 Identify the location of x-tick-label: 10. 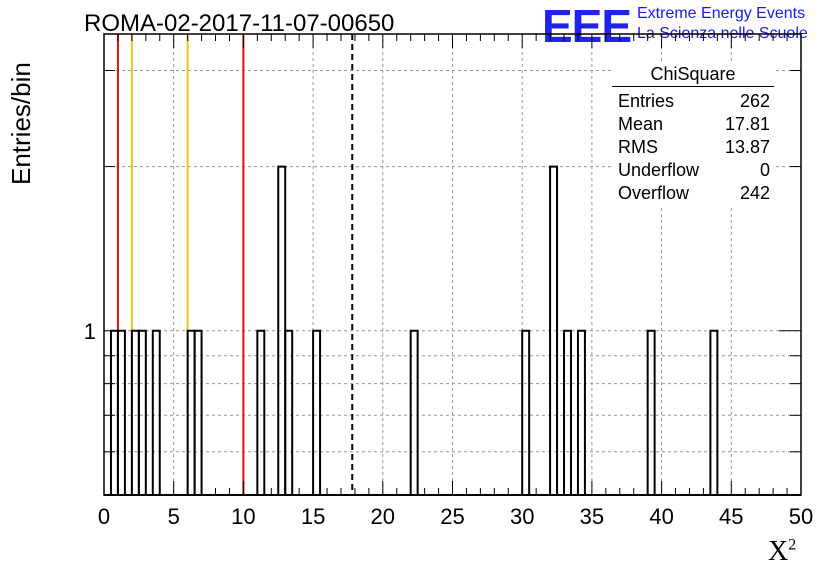
(243, 516).